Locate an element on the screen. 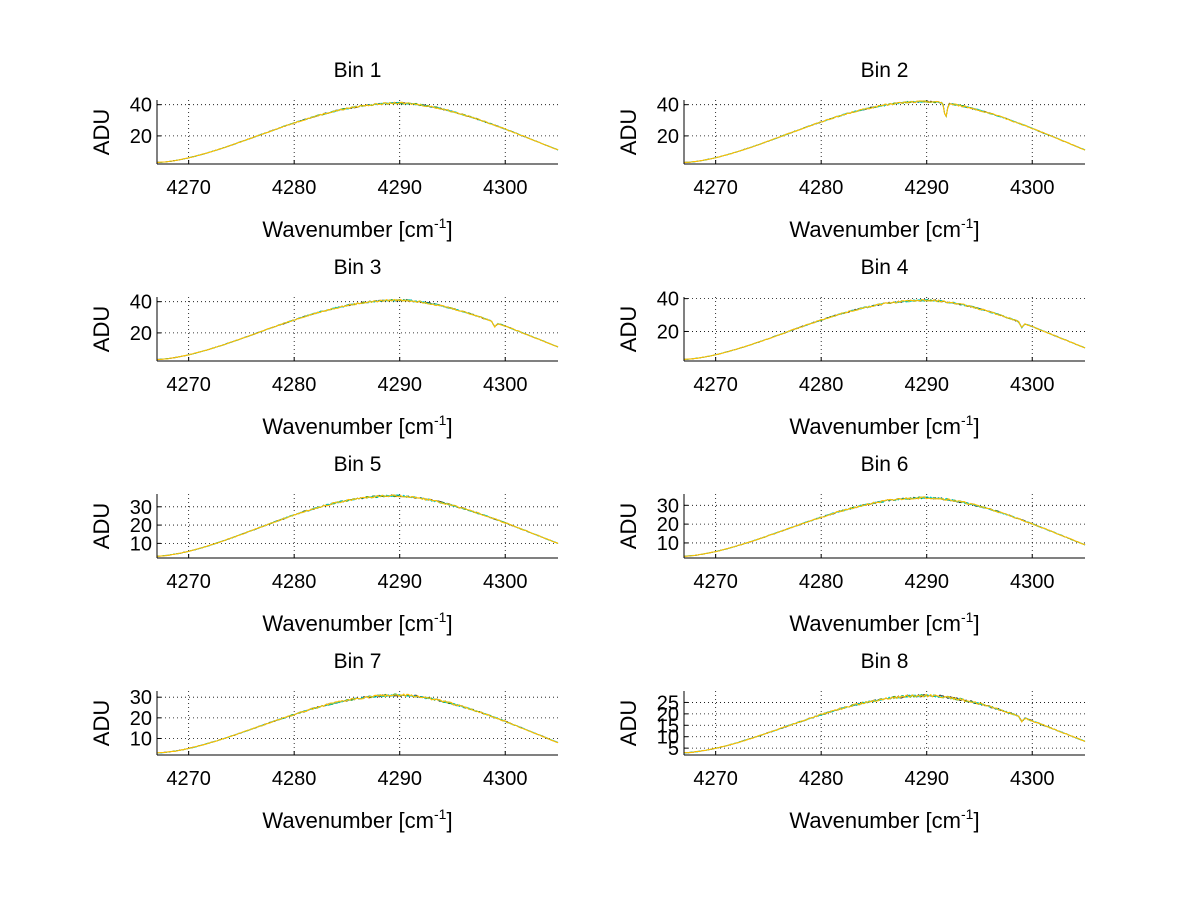  panel-title: Bin 2 is located at coordinates (885, 70).